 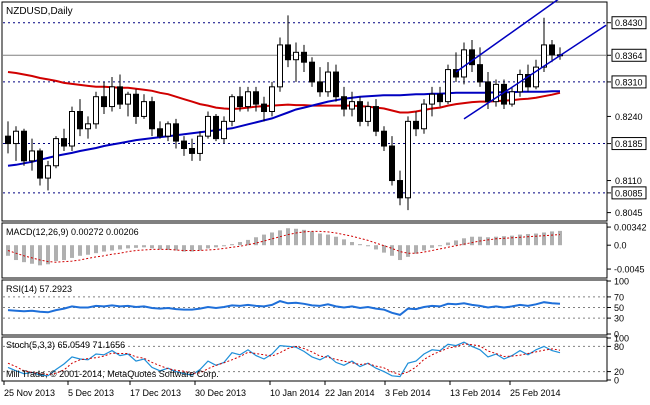 I want to click on price-tick-label: 0.8430, so click(x=629, y=23).